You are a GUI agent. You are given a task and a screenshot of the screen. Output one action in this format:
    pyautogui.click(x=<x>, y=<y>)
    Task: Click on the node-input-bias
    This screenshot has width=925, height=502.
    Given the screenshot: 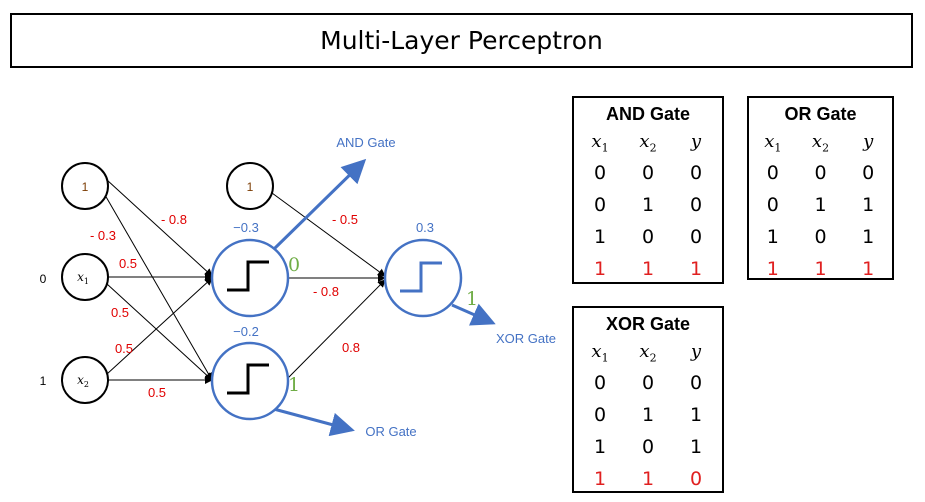 What is the action you would take?
    pyautogui.click(x=85, y=186)
    